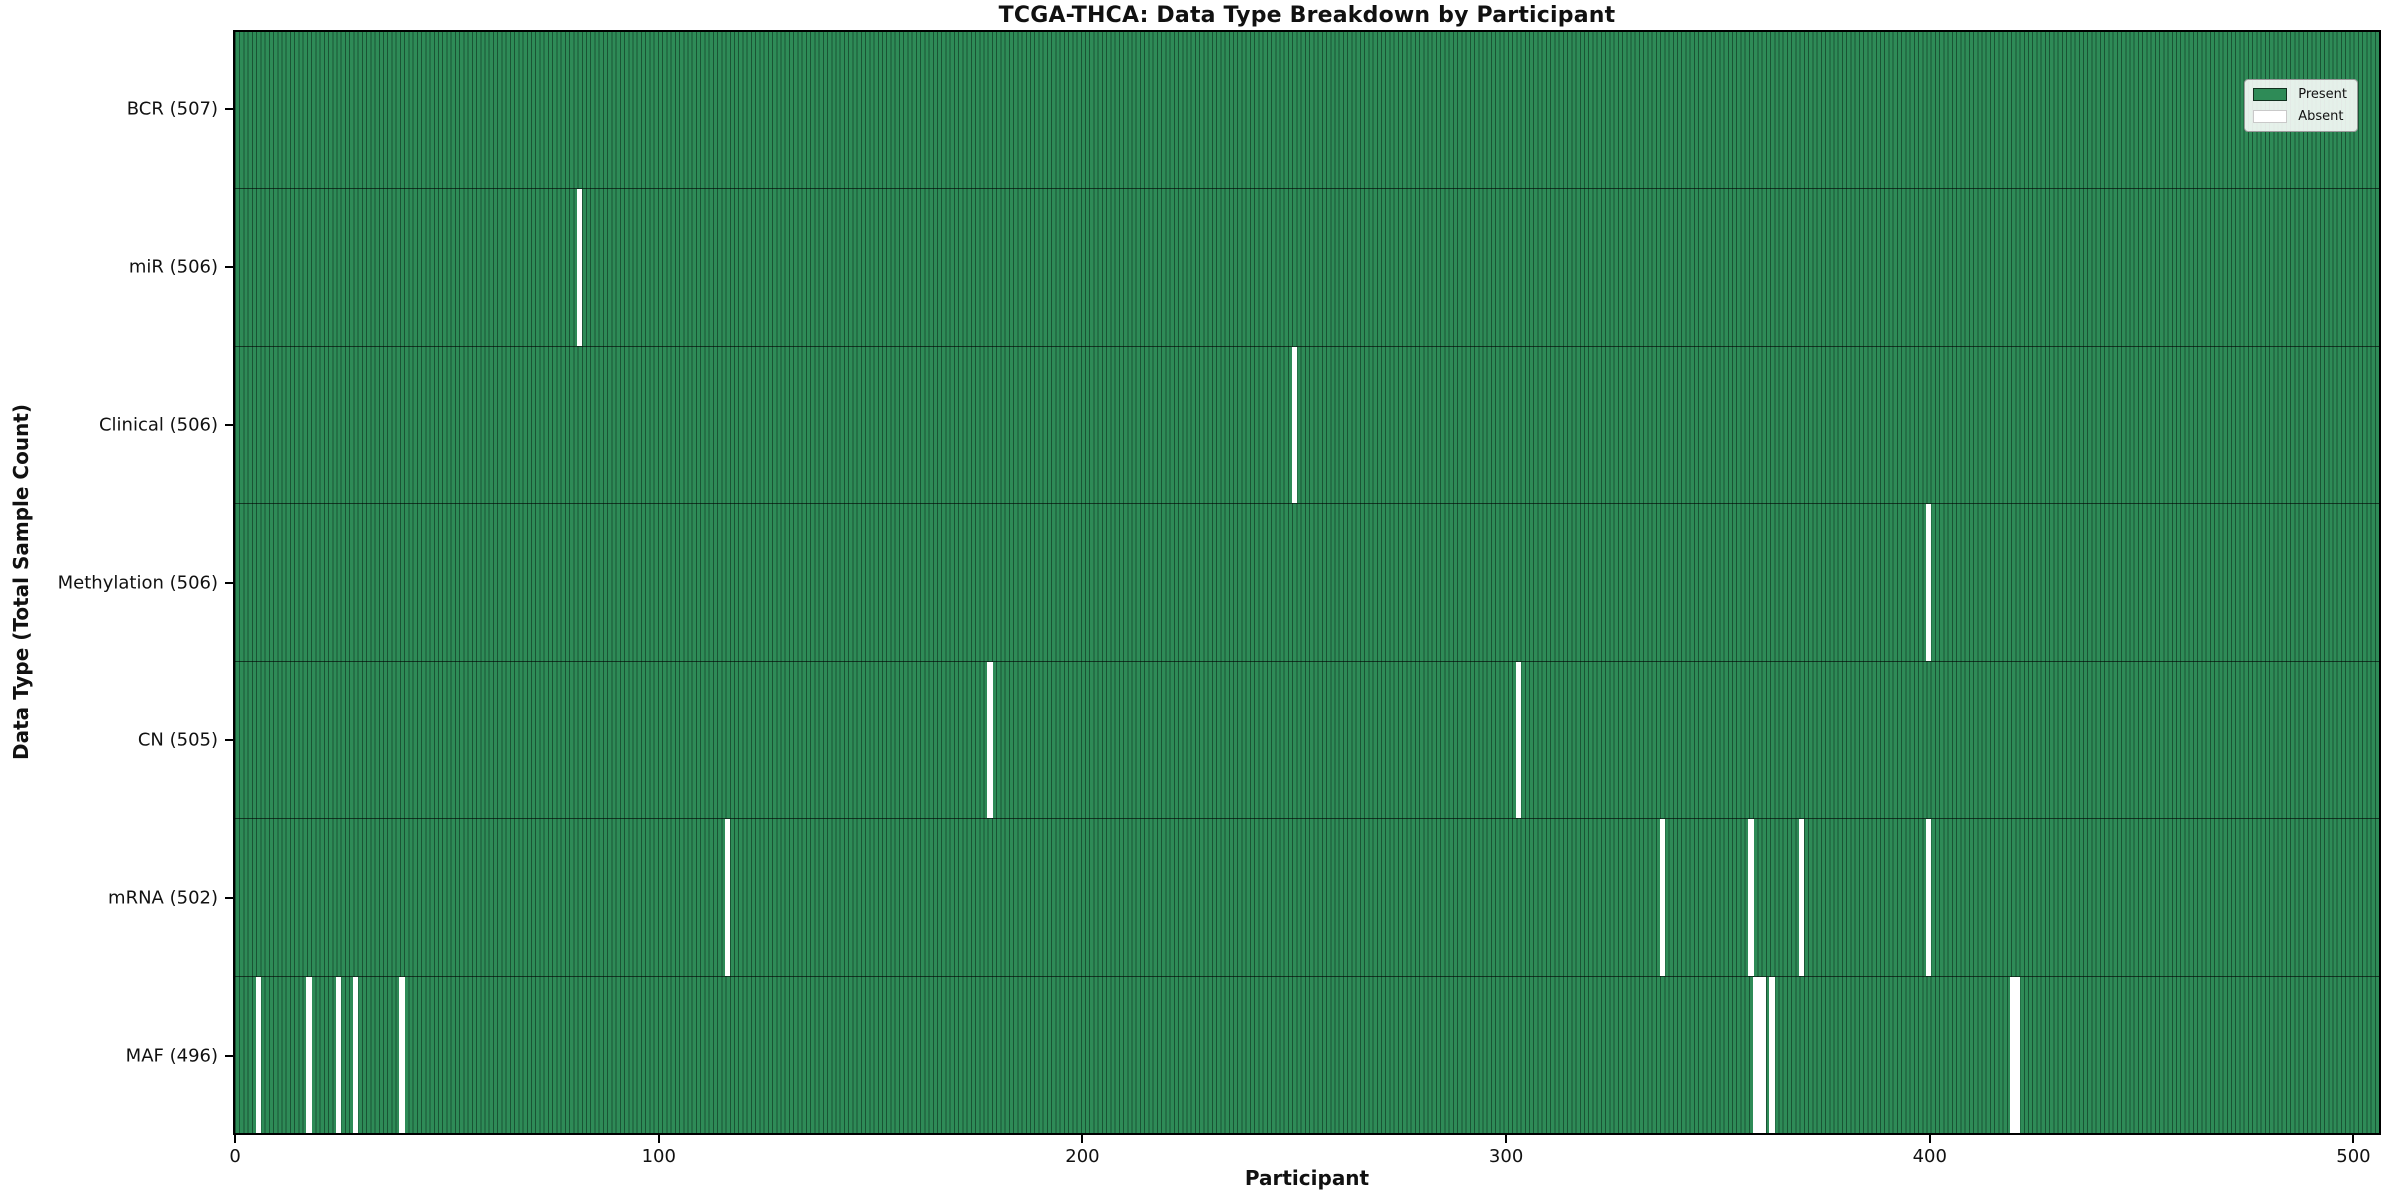 This screenshot has height=1200, width=2400. Describe the element at coordinates (1307, 898) in the screenshot. I see `heatmap-row-mRNA` at that location.